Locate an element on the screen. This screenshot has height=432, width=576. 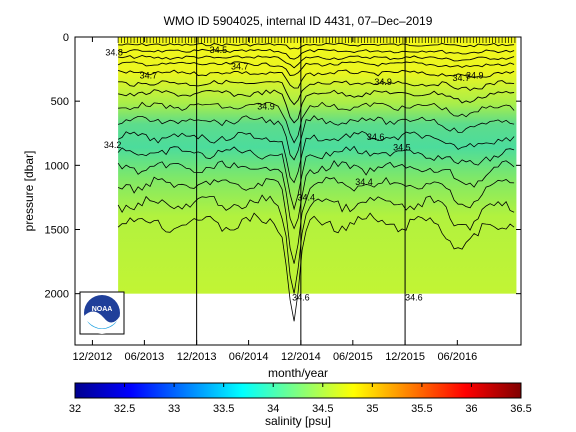
x-axis-label: month/year is located at coordinates (298, 373).